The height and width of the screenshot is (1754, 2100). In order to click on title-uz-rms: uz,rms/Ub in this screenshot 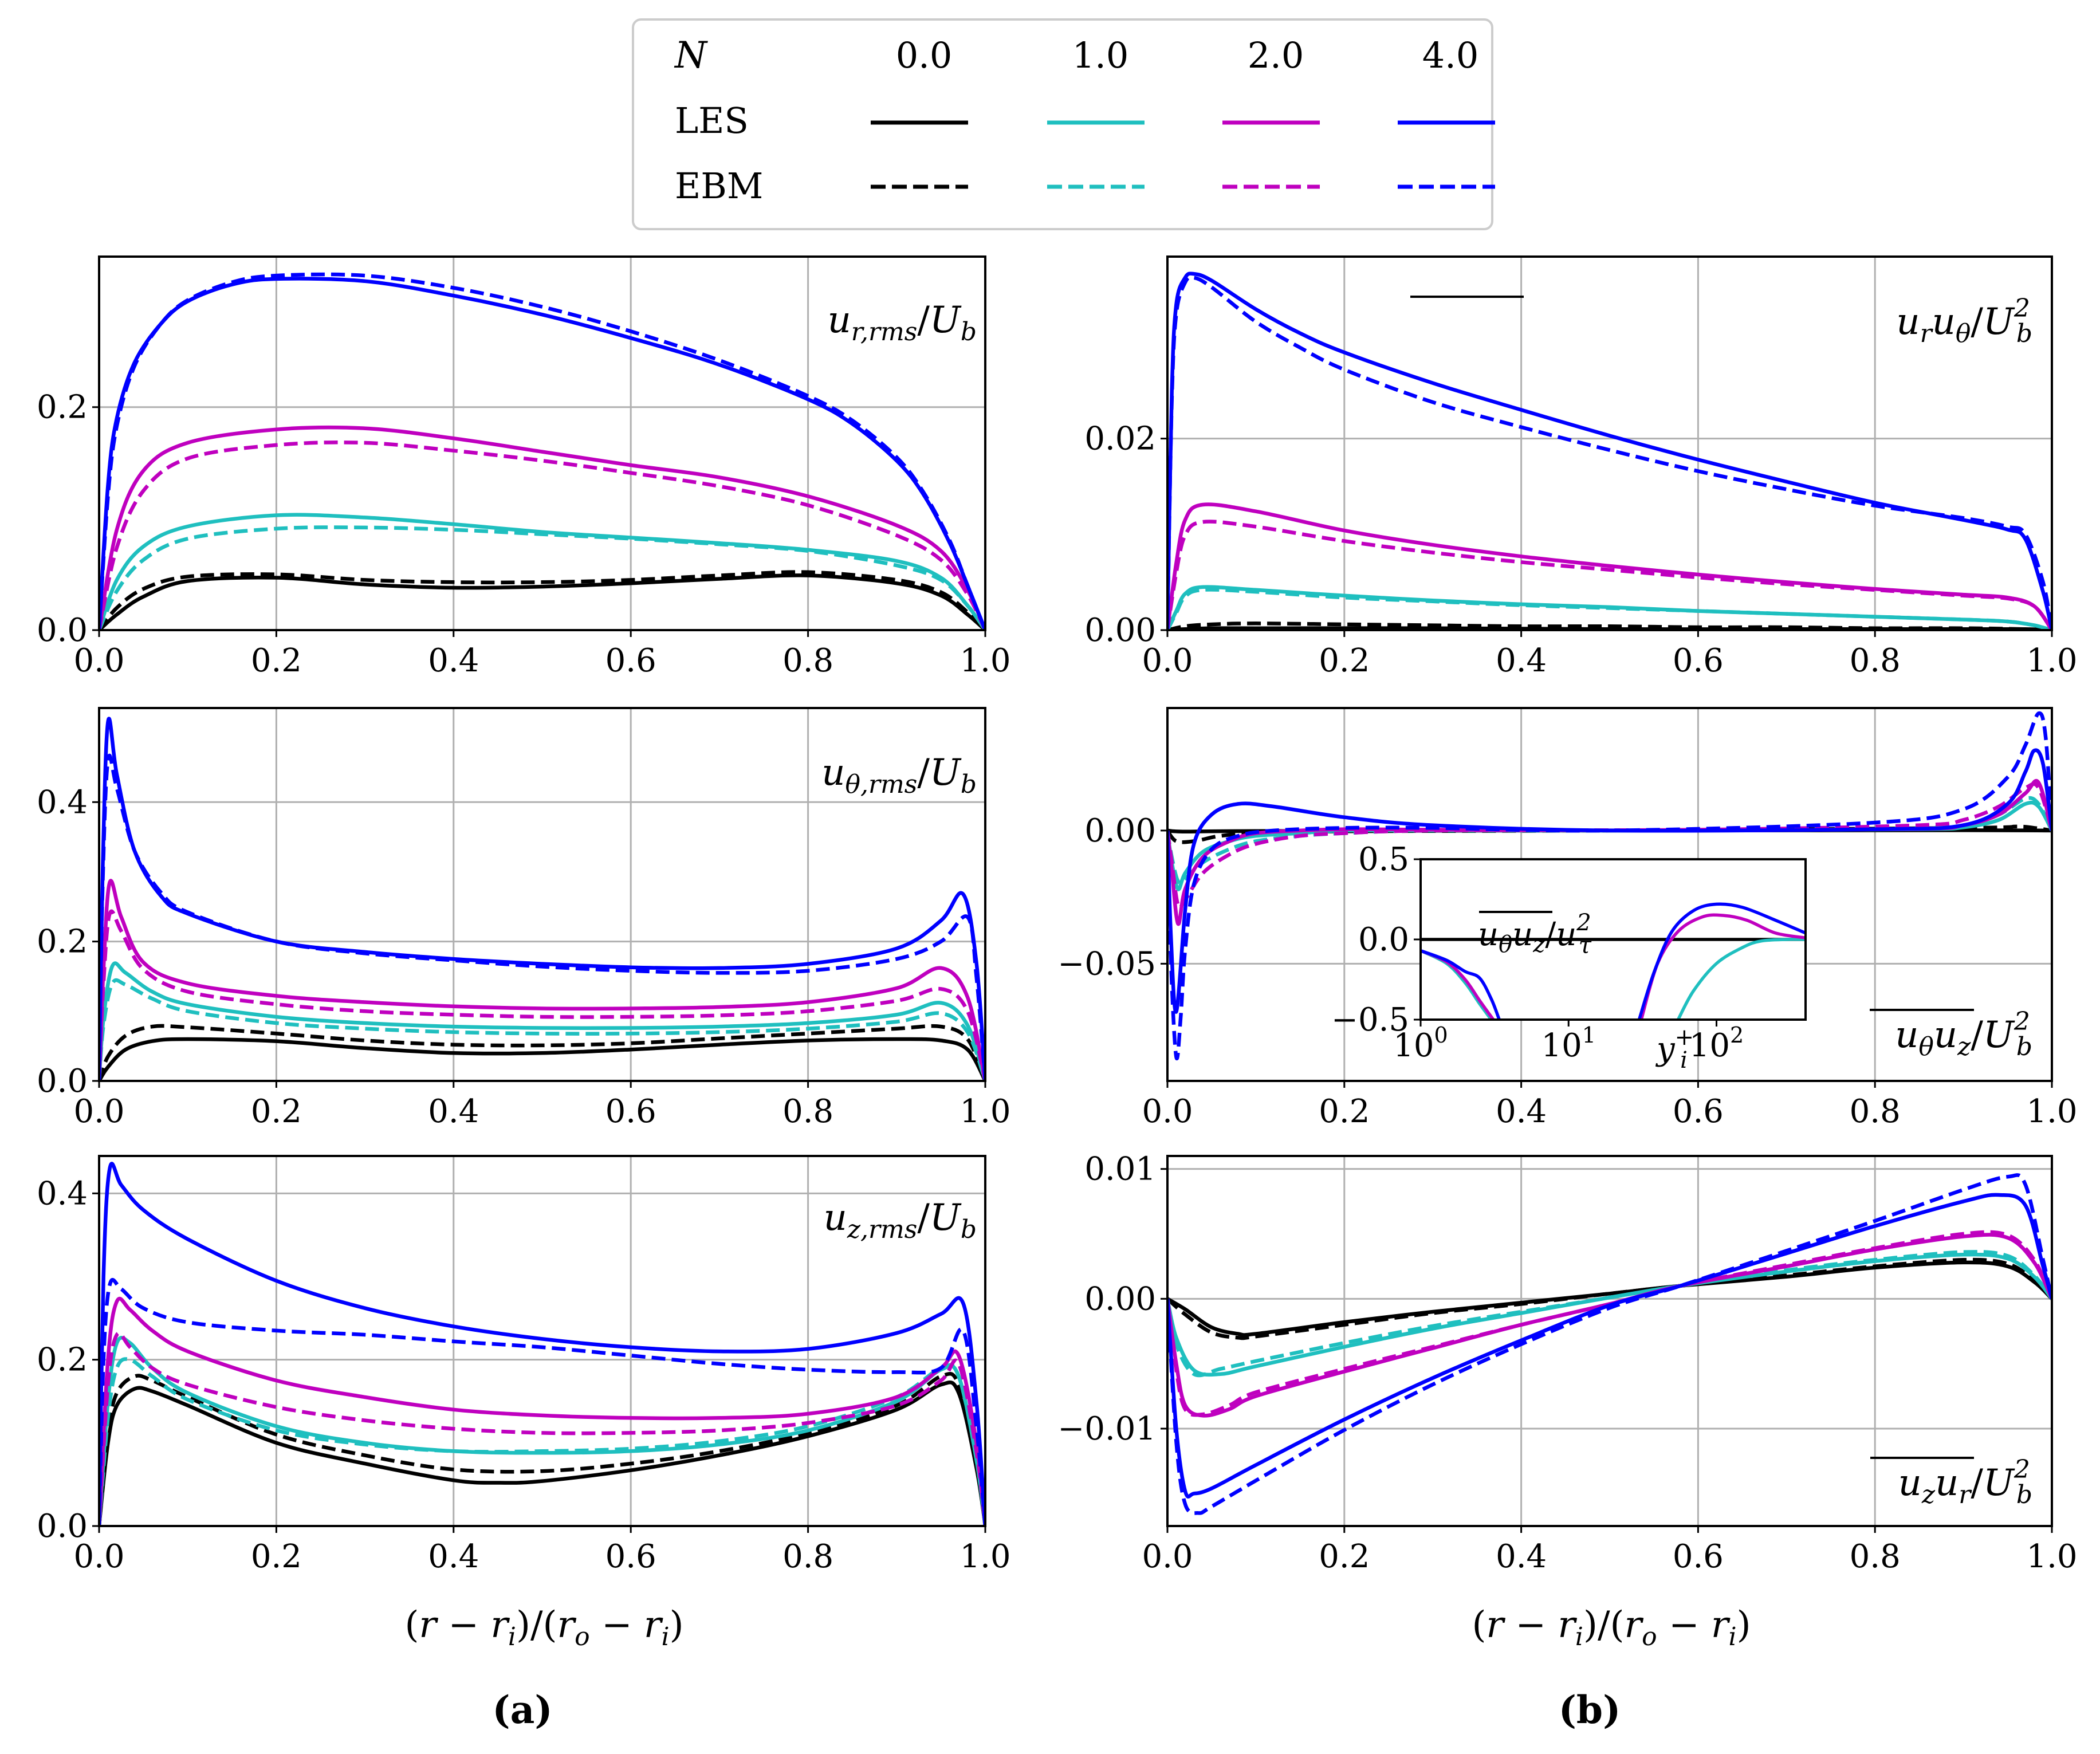, I will do `click(900, 1220)`.